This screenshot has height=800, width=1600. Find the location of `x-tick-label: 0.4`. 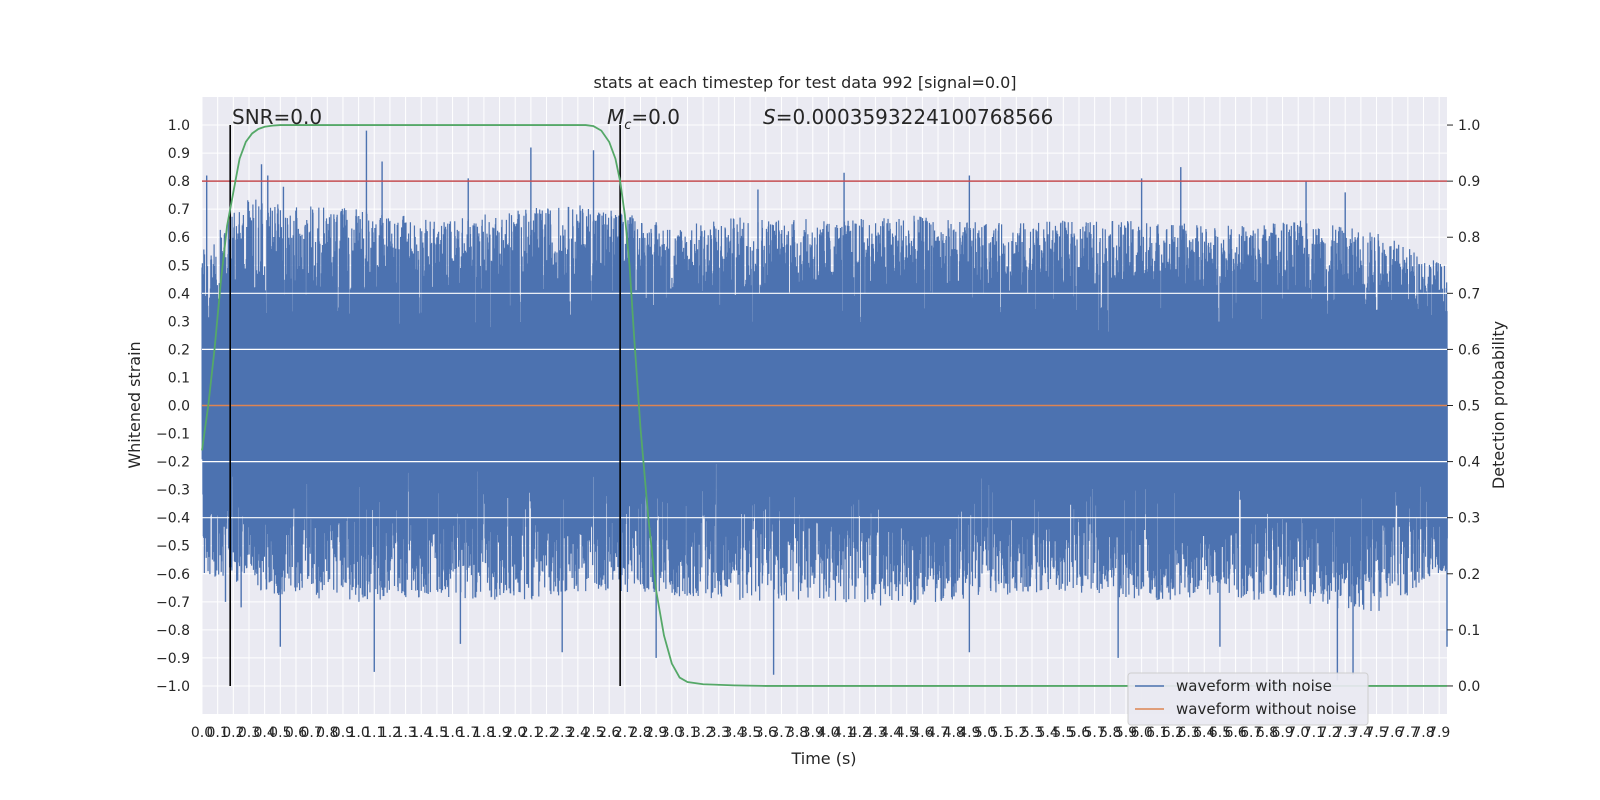

x-tick-label: 0.4 is located at coordinates (265, 733).